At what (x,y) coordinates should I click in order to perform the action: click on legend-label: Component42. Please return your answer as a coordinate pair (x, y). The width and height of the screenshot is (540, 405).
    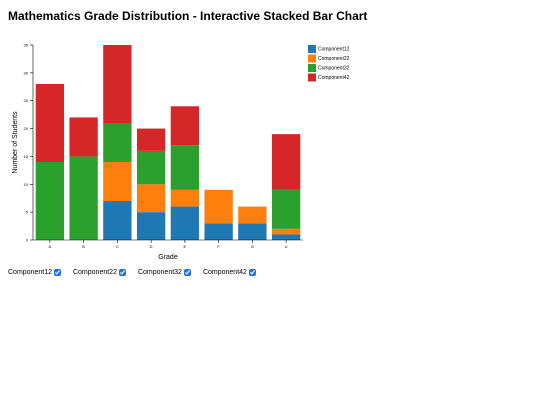
    Looking at the image, I should click on (334, 78).